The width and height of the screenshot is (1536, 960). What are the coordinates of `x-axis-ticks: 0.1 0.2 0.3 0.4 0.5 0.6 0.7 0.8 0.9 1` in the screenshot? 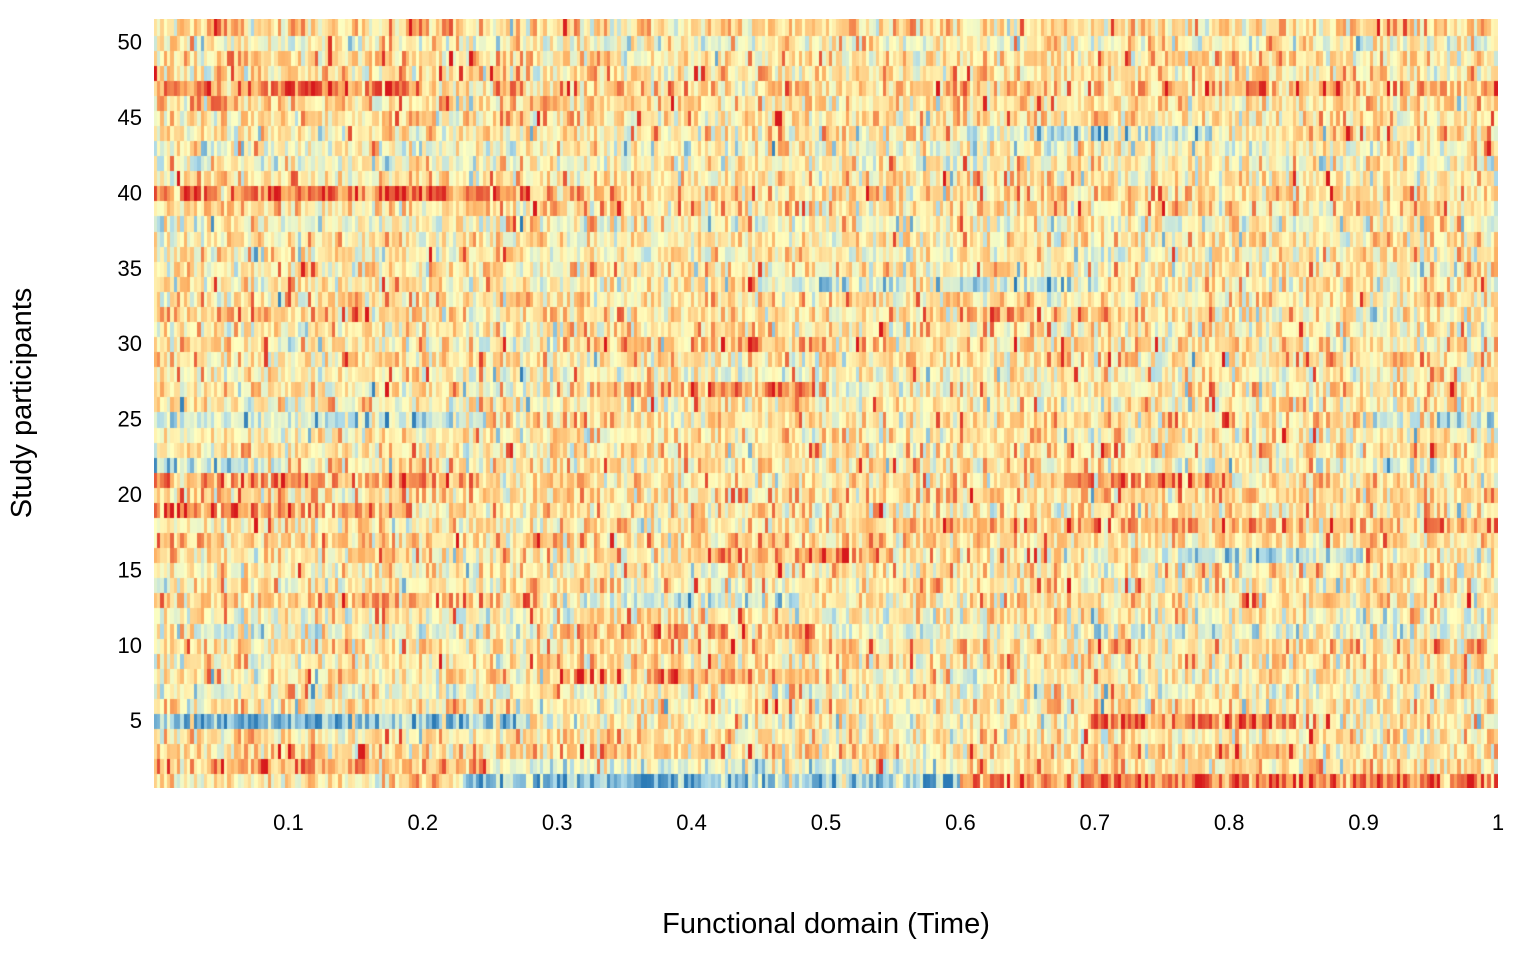 It's located at (888, 822).